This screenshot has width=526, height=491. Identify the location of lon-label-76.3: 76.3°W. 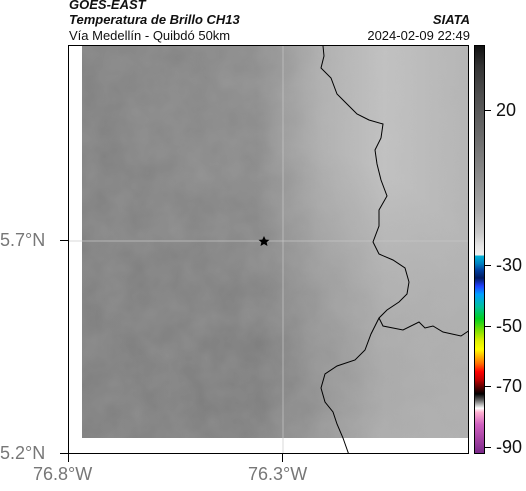
(278, 474).